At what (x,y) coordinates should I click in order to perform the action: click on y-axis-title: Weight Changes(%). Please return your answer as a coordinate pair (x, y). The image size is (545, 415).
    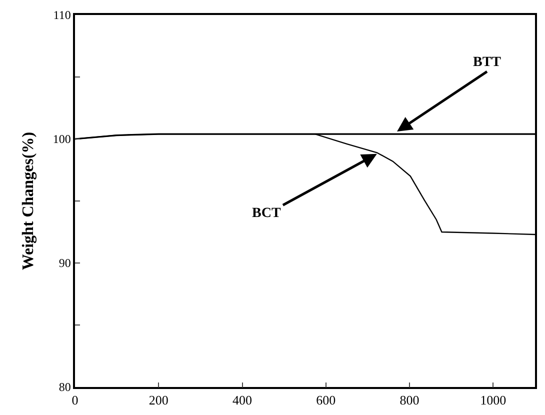
    Looking at the image, I should click on (29, 201).